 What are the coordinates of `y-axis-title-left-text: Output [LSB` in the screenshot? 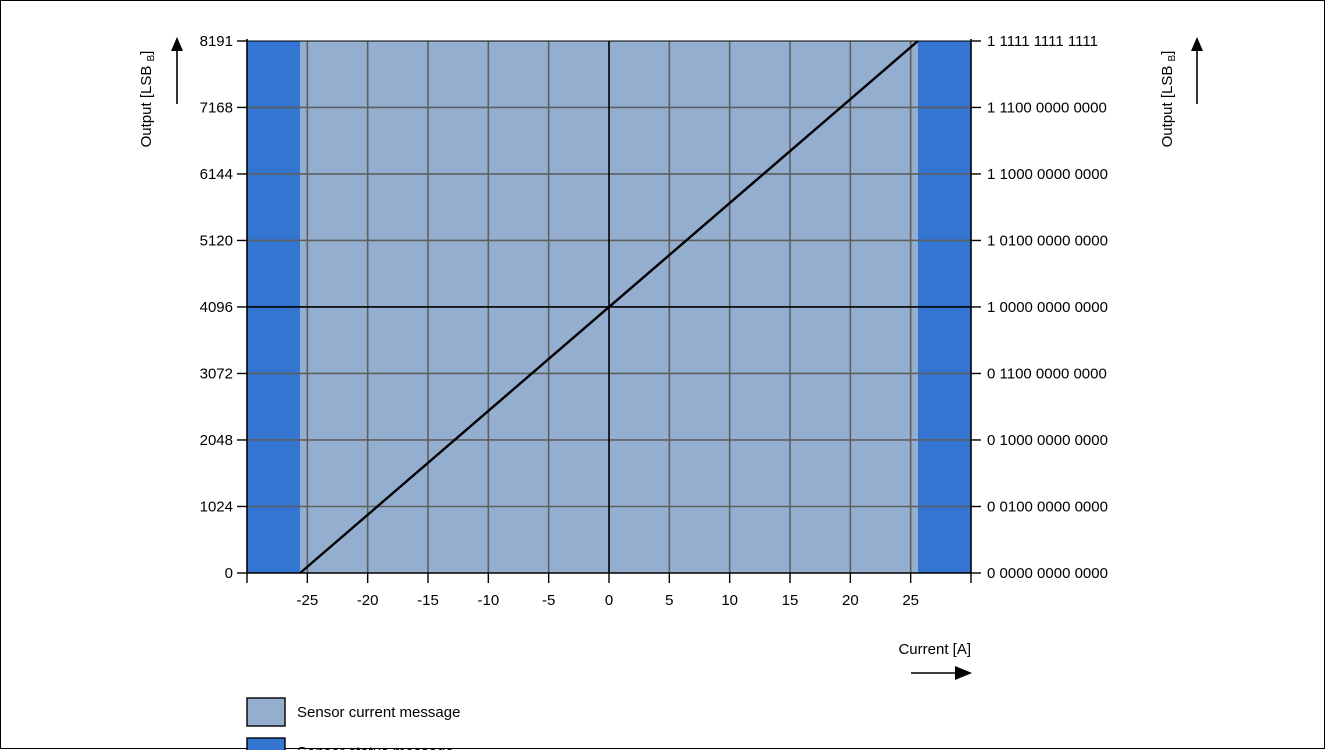 It's located at (146, 104).